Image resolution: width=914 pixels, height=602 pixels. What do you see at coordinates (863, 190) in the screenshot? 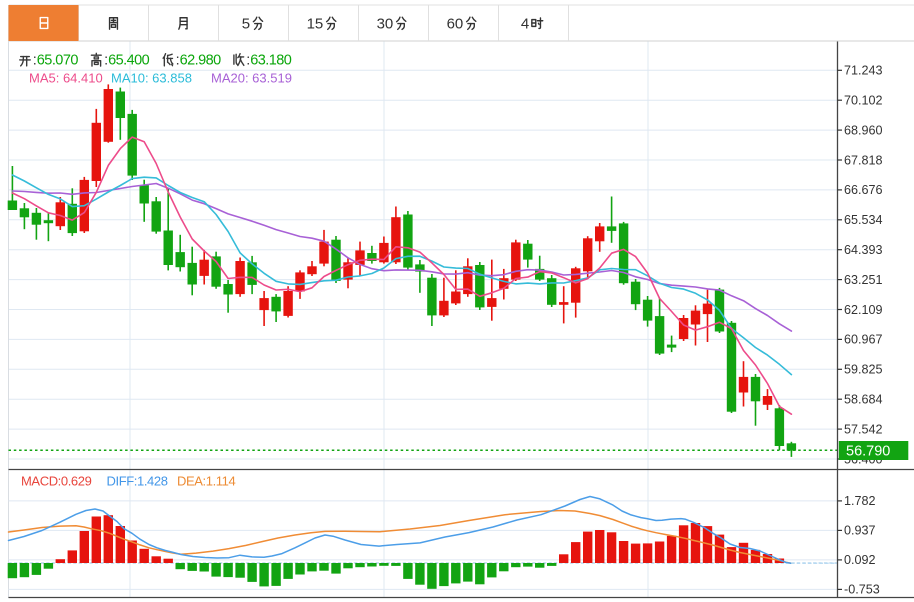
I see `svg-text: 66.676` at bounding box center [863, 190].